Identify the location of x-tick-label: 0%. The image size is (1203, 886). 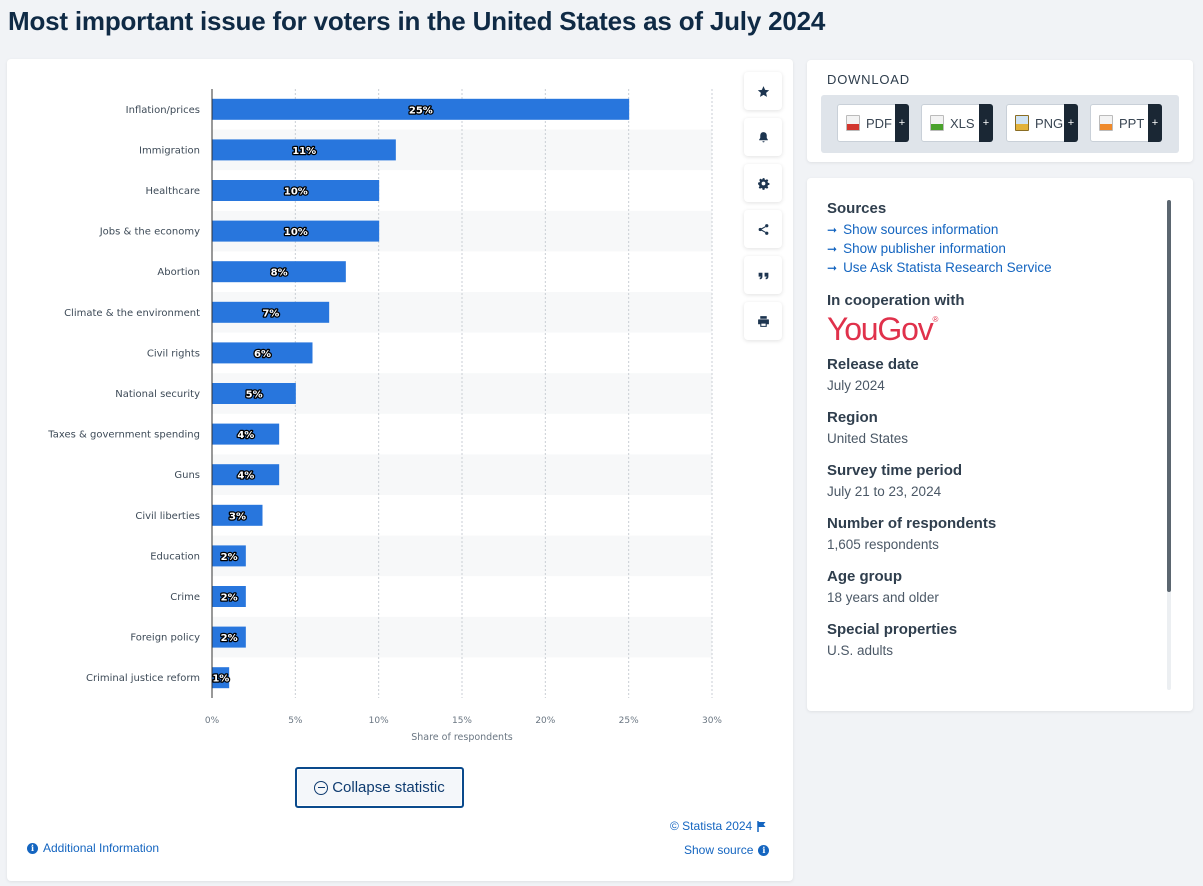
(212, 721).